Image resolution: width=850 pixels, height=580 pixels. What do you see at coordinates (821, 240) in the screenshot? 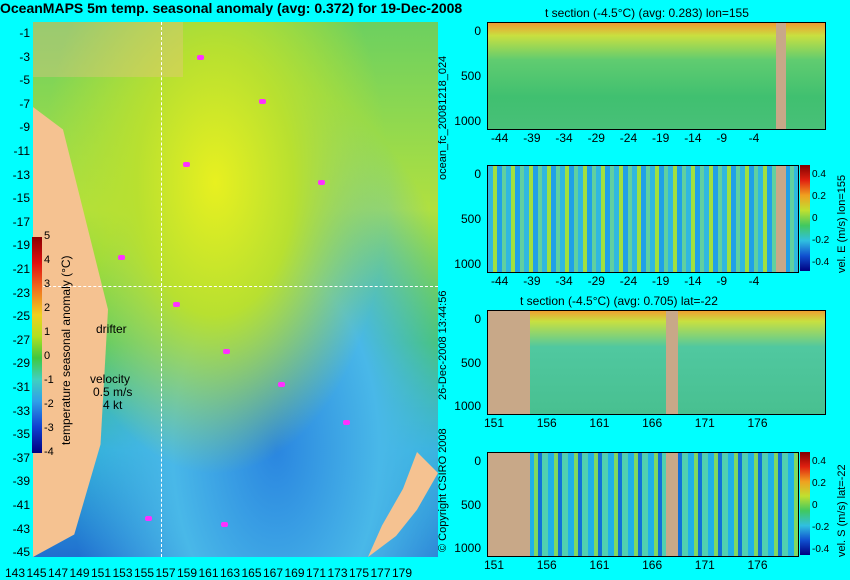
I see `panel-2-colorbar-tick: -0.2` at bounding box center [821, 240].